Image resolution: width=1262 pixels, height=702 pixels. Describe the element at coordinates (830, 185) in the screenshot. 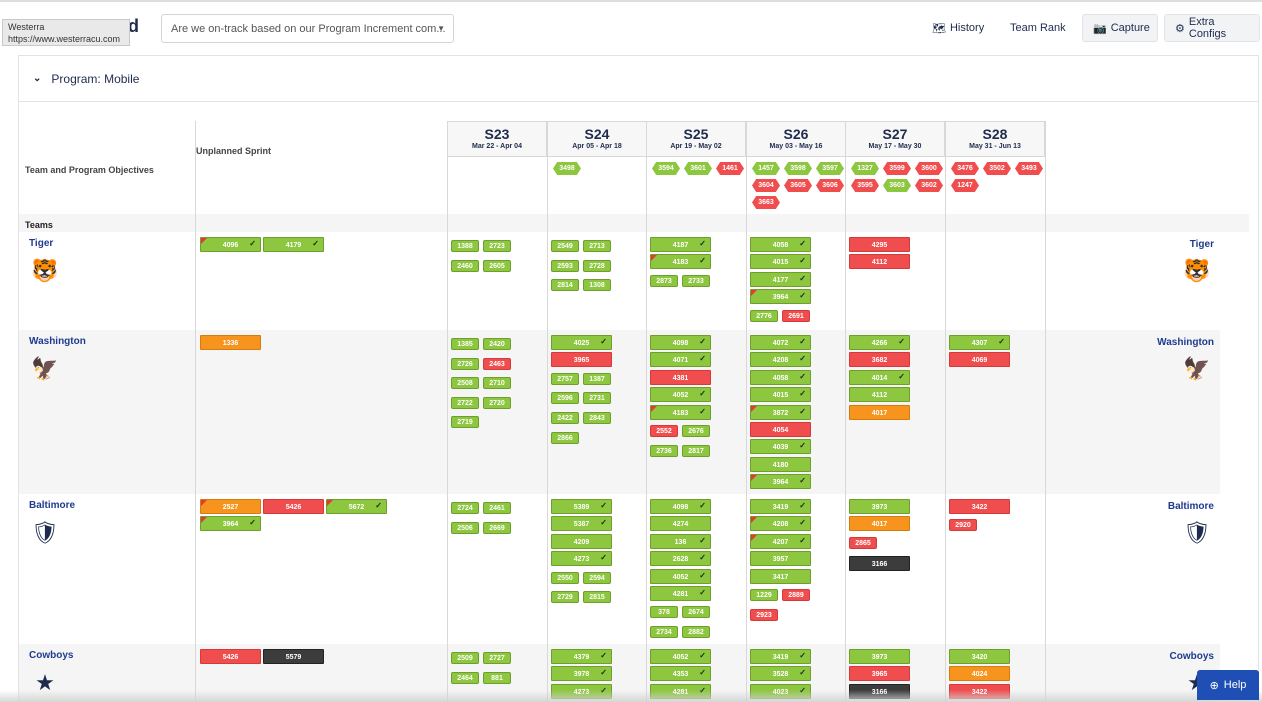

I see `objective-hex: 3606` at that location.